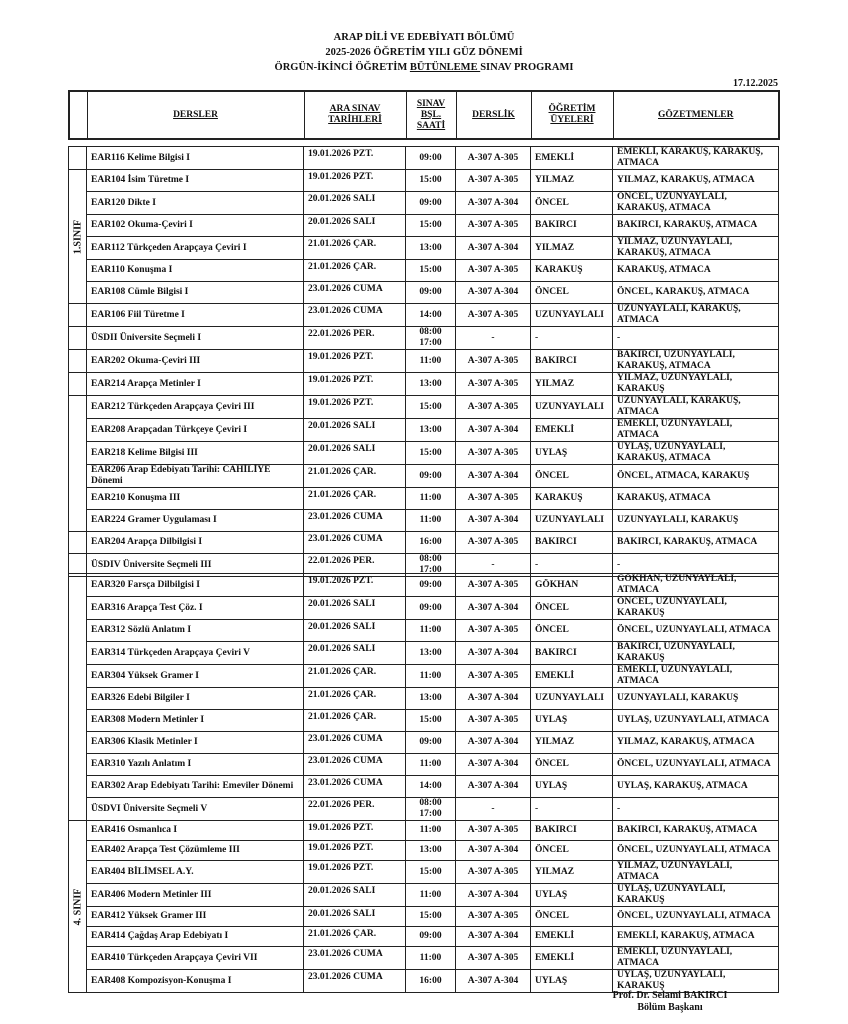 The height and width of the screenshot is (1024, 848). What do you see at coordinates (195, 608) in the screenshot?
I see `cell-course: EAR316 Arapça Test Çöz. I` at bounding box center [195, 608].